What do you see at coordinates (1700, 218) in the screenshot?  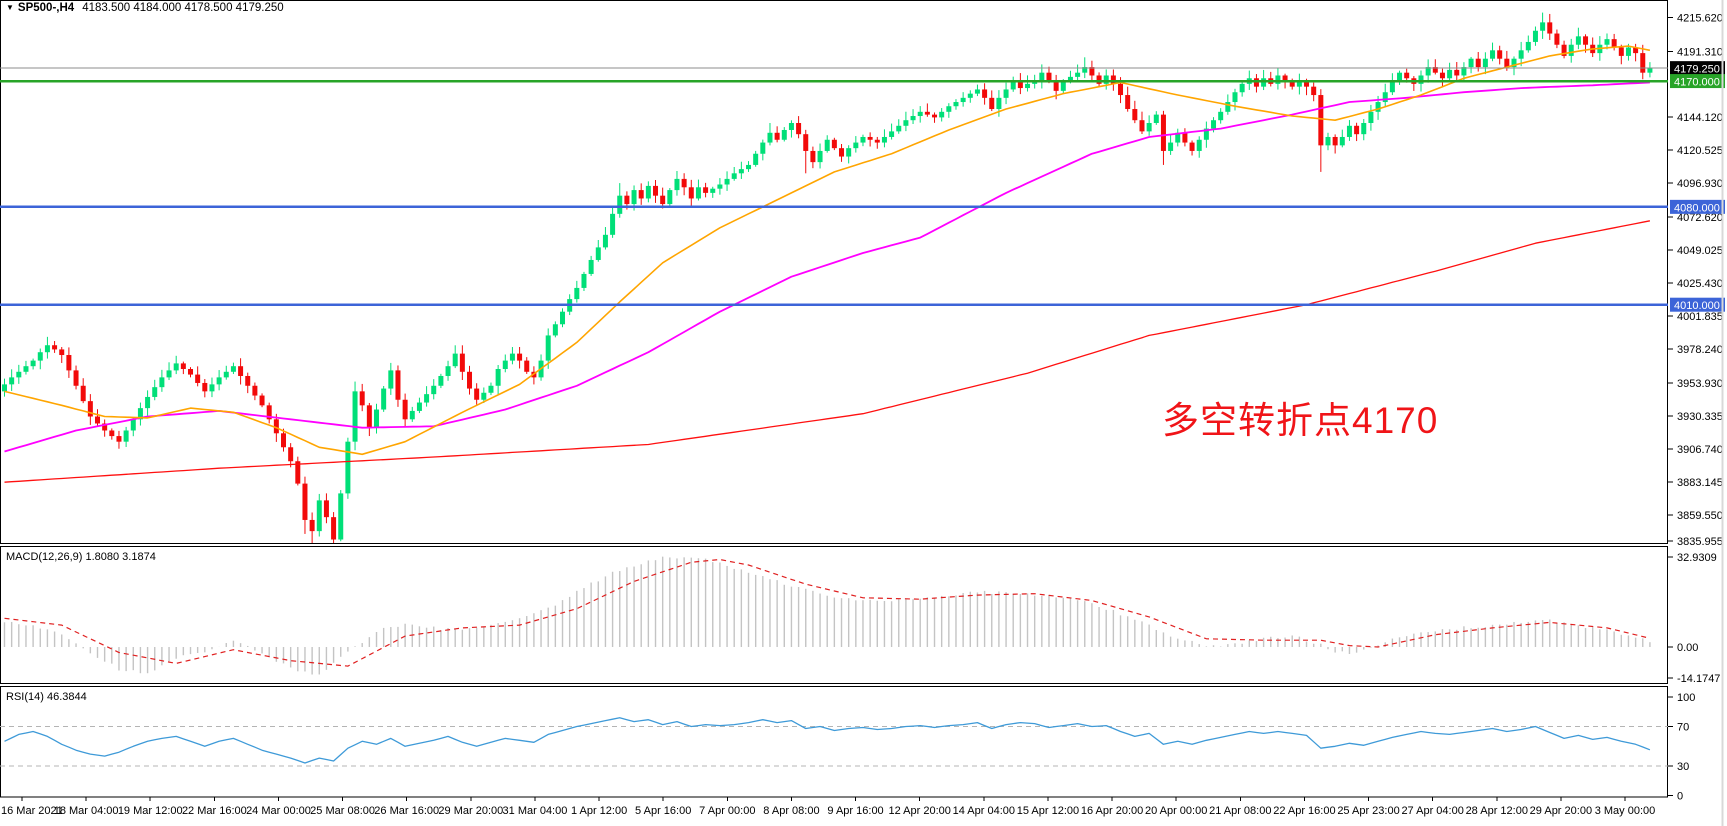 I see `price-axis-label: 4072.620` at bounding box center [1700, 218].